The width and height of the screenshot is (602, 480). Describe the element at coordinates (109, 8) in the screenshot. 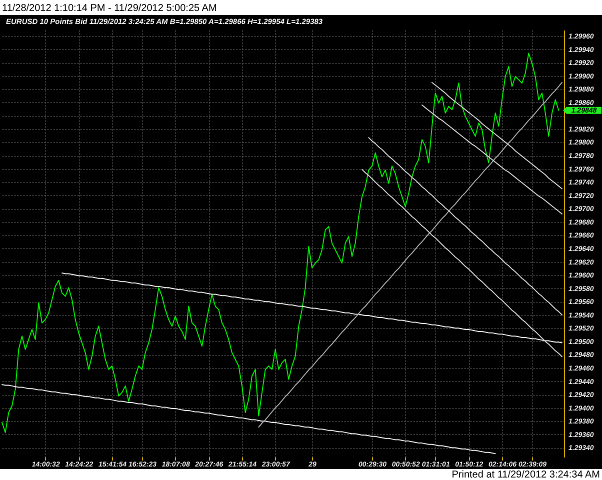

I see `chart-title: 11/28/2012 1:10:14 PM - 11/29/2012 5:00:25 AM` at that location.